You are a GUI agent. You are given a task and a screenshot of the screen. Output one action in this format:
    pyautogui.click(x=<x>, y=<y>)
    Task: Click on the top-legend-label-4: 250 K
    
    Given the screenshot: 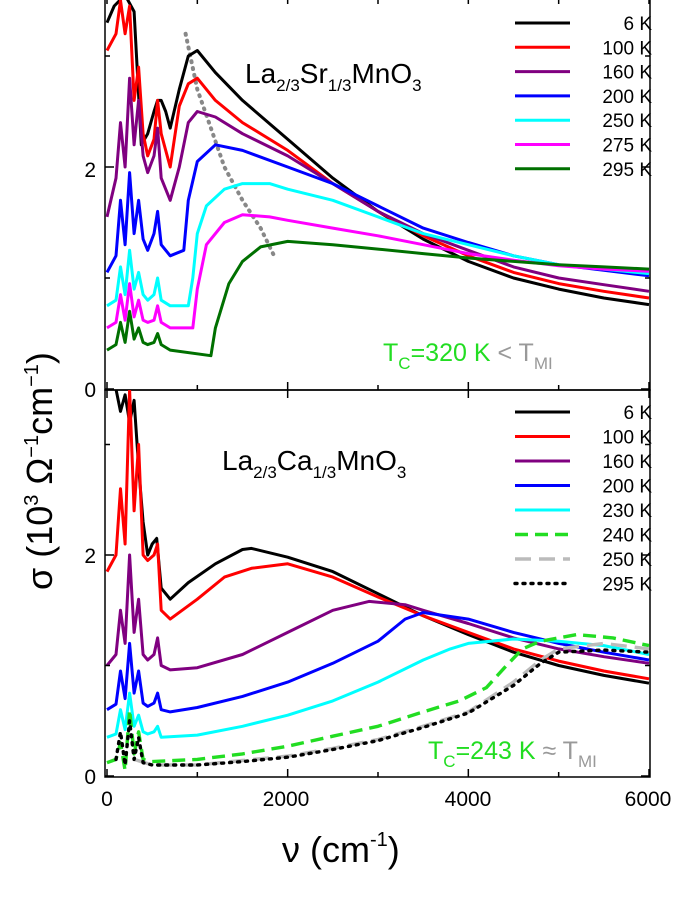 What is the action you would take?
    pyautogui.click(x=627, y=121)
    